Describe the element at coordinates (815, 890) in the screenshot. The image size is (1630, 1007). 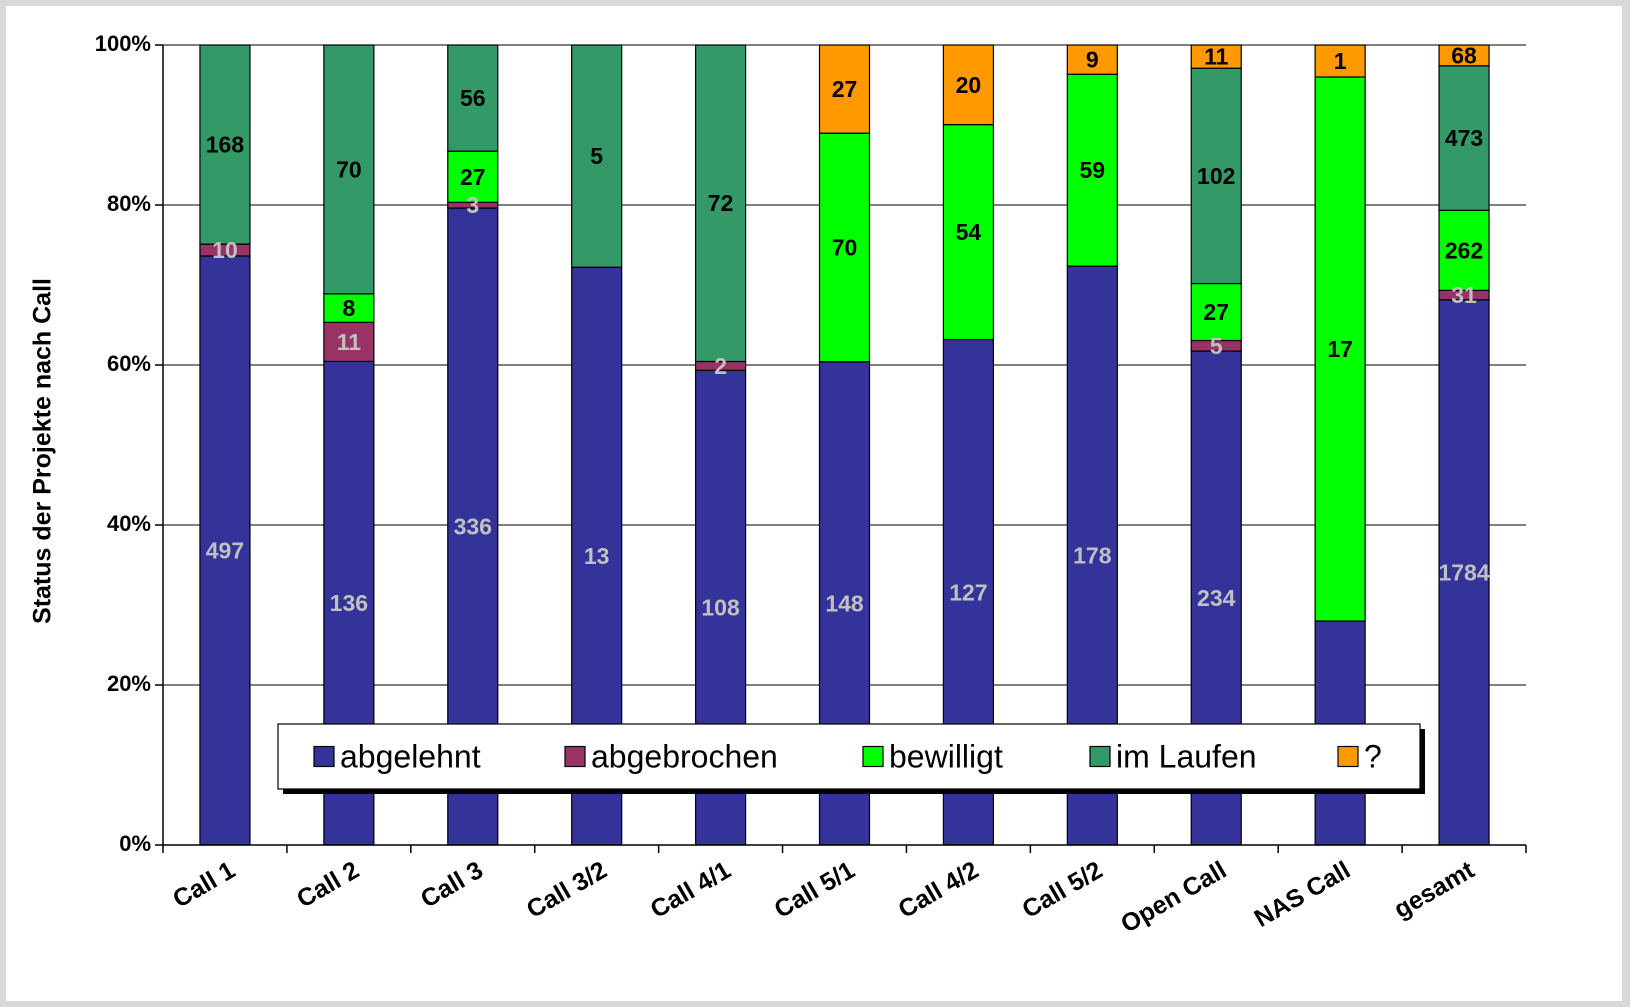
I see `x-tick-label: Call 5/1` at that location.